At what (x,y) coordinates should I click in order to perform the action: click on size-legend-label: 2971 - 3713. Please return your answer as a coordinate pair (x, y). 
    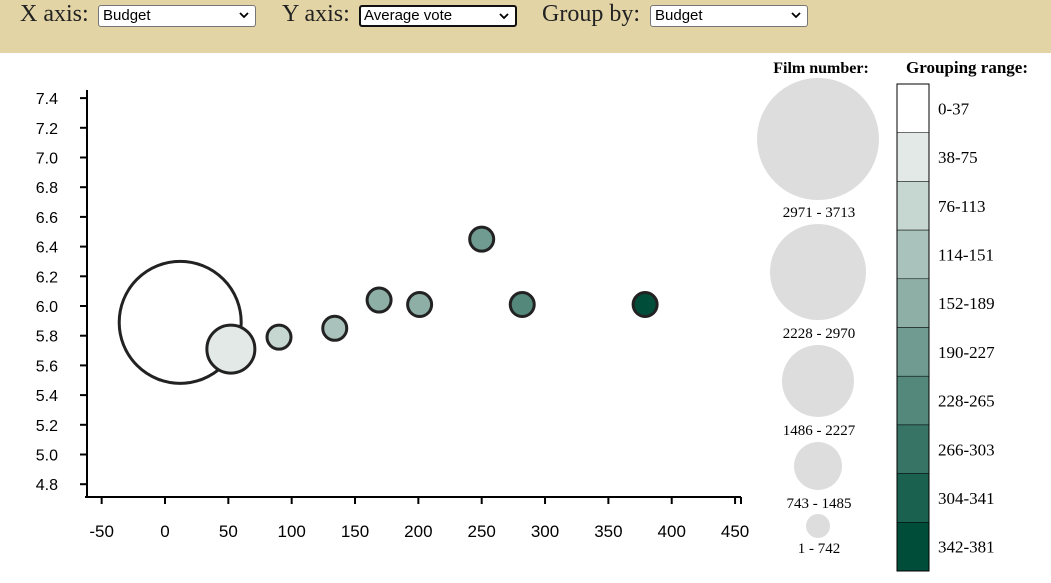
    Looking at the image, I should click on (819, 213).